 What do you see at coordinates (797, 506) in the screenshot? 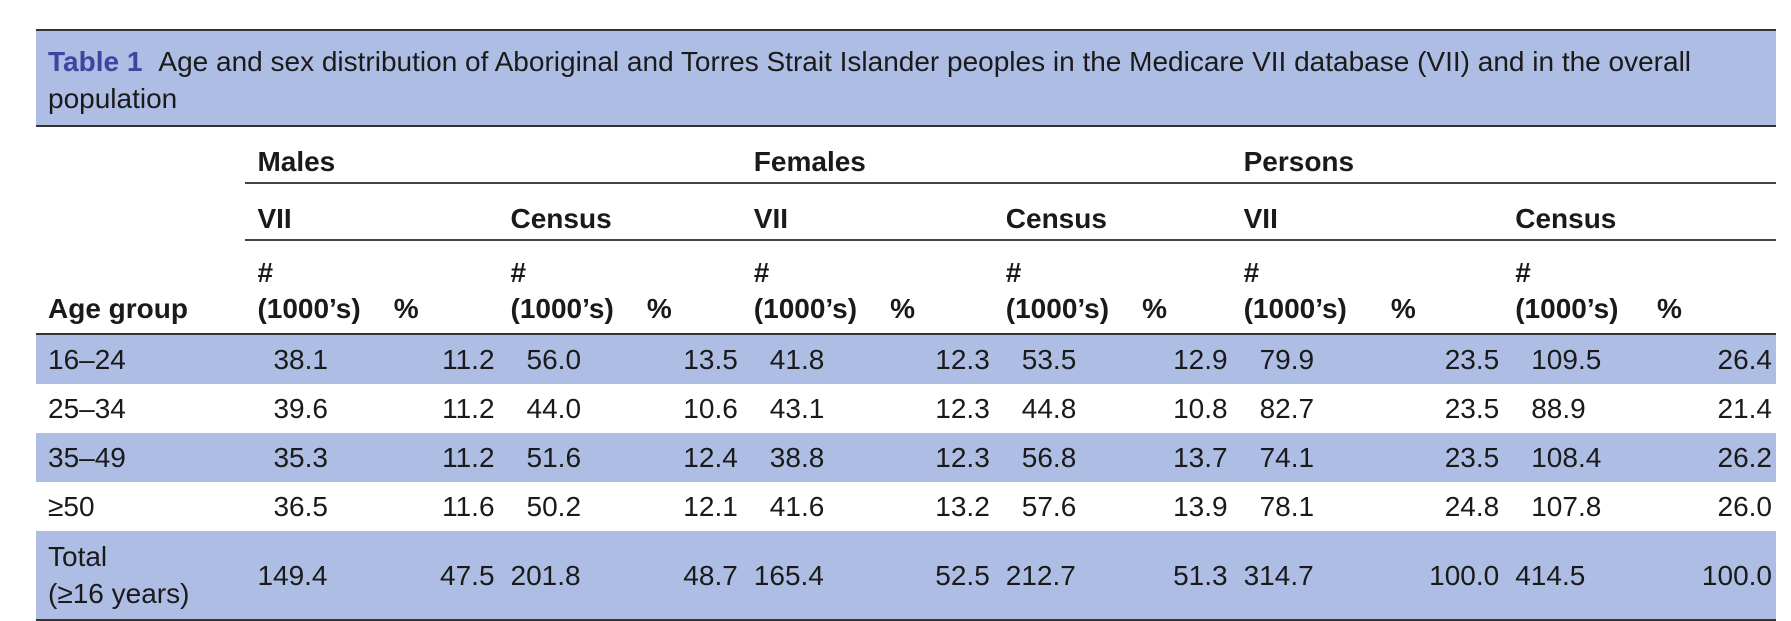
I see `cell-count: 41.6` at bounding box center [797, 506].